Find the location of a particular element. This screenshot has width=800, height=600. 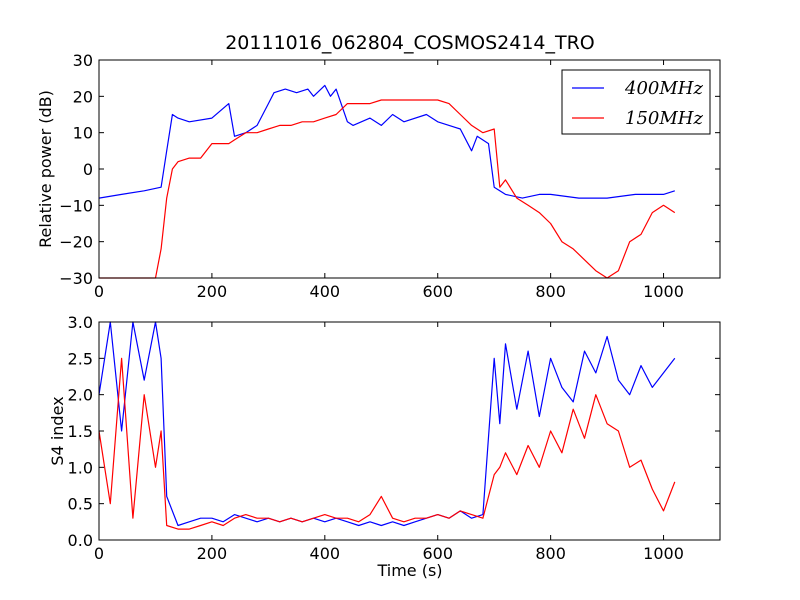

power-y-tick-label: 10 is located at coordinates (83, 133).